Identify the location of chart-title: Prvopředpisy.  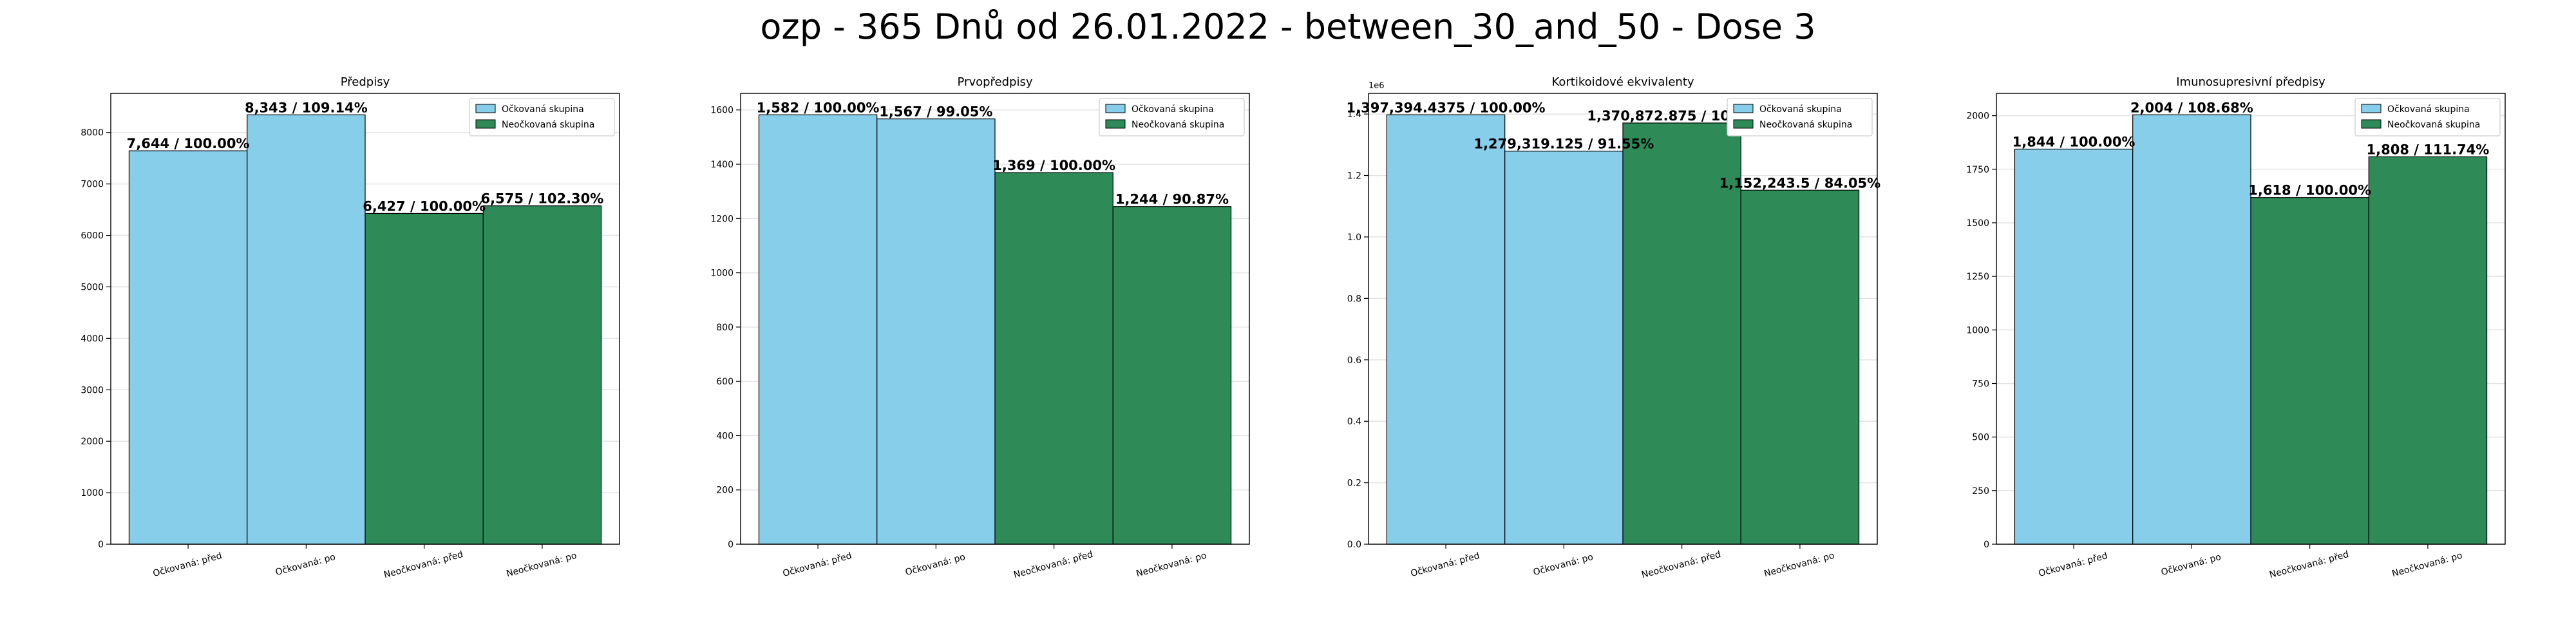
(996, 82).